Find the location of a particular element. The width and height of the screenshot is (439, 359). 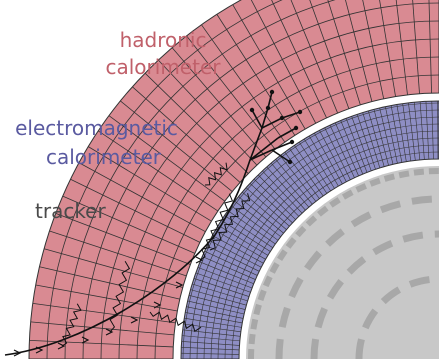

em-label-line2: calorimeter is located at coordinates (103, 157).